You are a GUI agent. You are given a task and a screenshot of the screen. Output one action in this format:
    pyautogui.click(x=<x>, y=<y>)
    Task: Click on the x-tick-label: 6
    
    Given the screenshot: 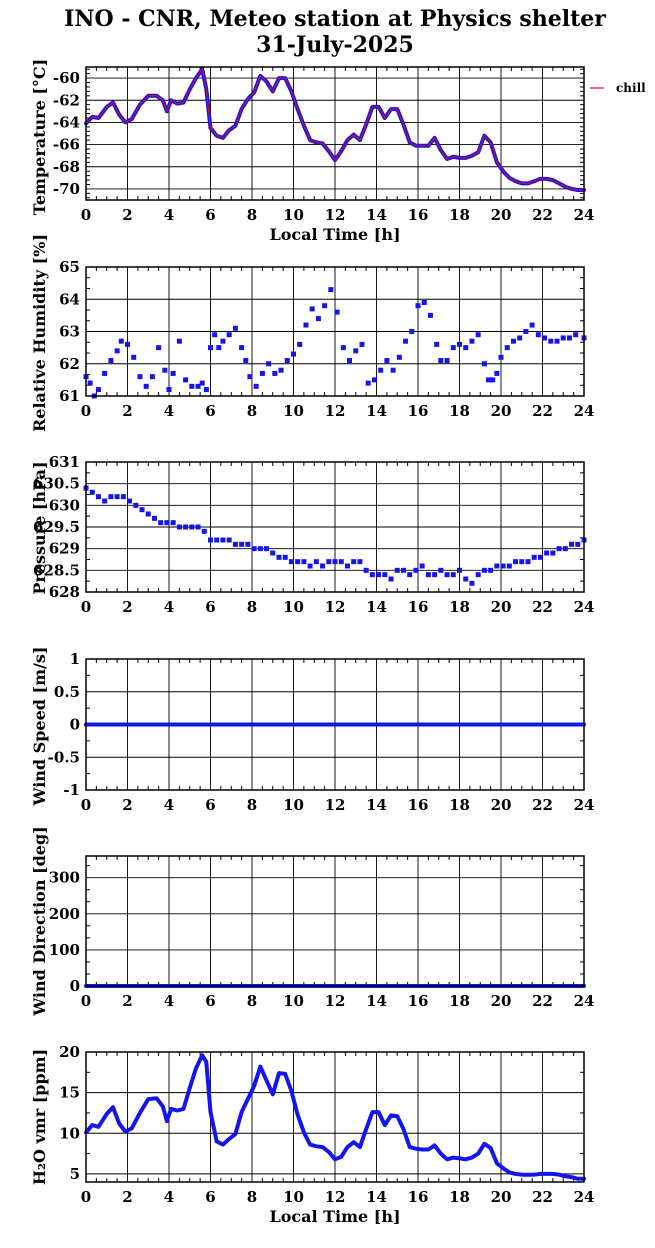 What is the action you would take?
    pyautogui.click(x=210, y=607)
    